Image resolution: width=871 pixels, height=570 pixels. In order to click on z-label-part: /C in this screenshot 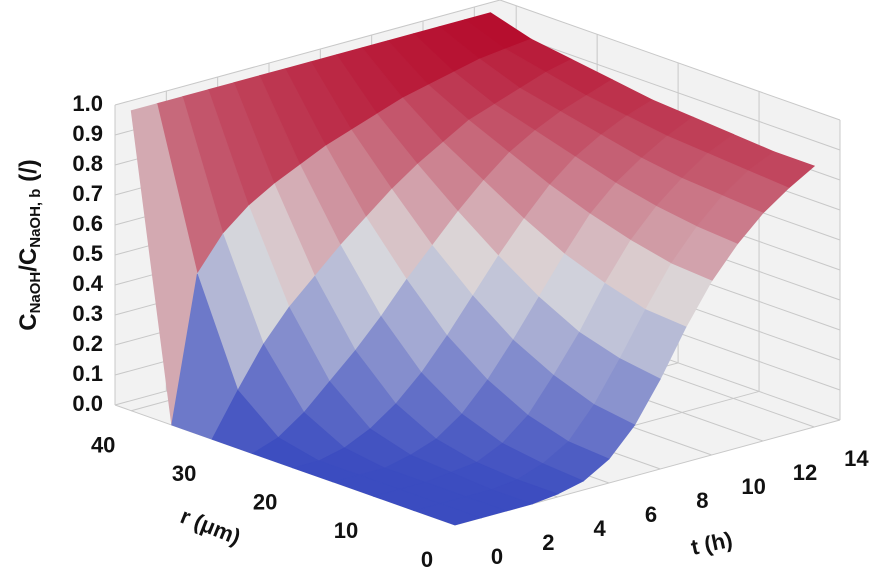, I will do `click(28, 260)`.